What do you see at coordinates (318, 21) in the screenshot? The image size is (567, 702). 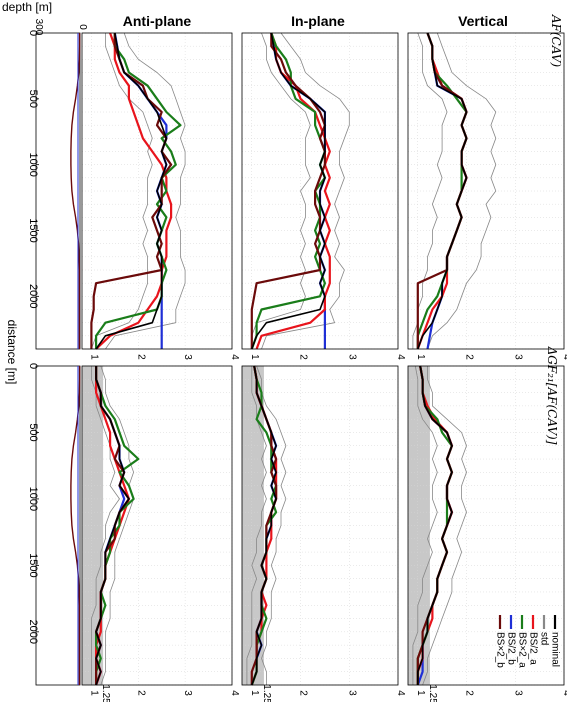 I see `title-in-plane: In-plane` at bounding box center [318, 21].